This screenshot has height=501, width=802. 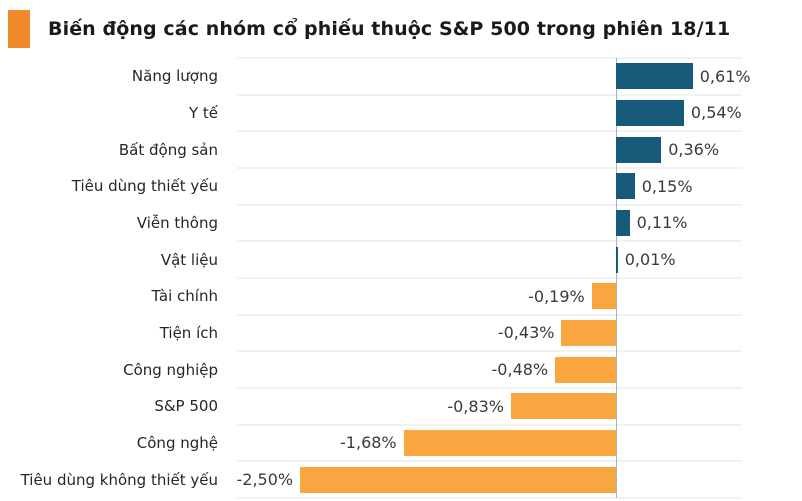 What do you see at coordinates (667, 186) in the screenshot?
I see `value-label: 0,15%` at bounding box center [667, 186].